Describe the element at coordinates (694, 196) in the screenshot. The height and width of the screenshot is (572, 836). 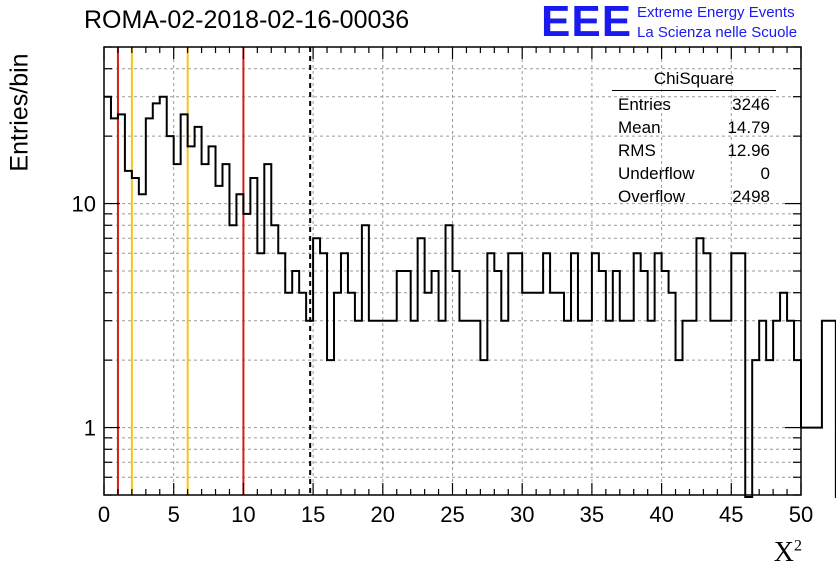
I see `stats-row-overflow: Overflow 2498` at that location.